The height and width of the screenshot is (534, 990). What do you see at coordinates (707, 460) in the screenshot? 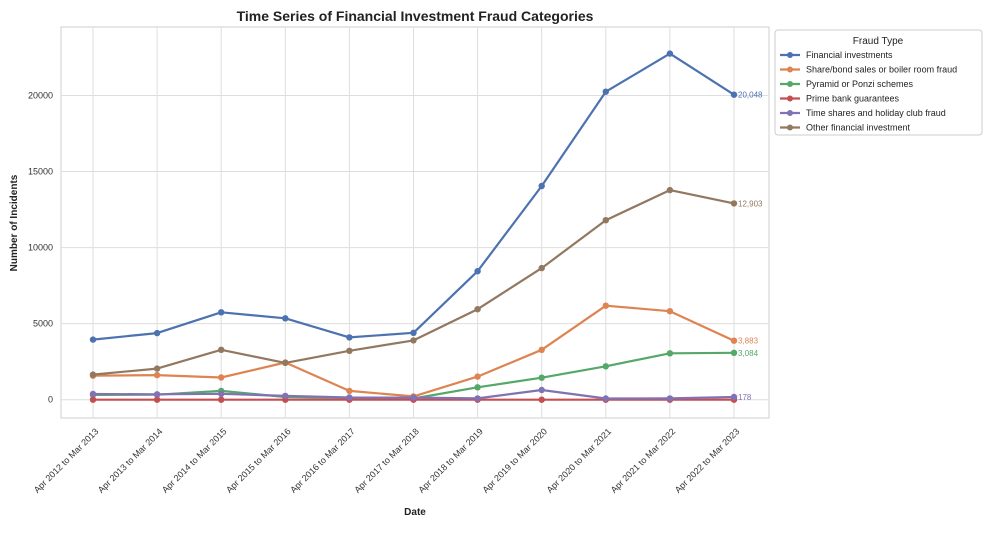
I see `x-tick-label: Apr 2022 to Mar 2023` at bounding box center [707, 460].